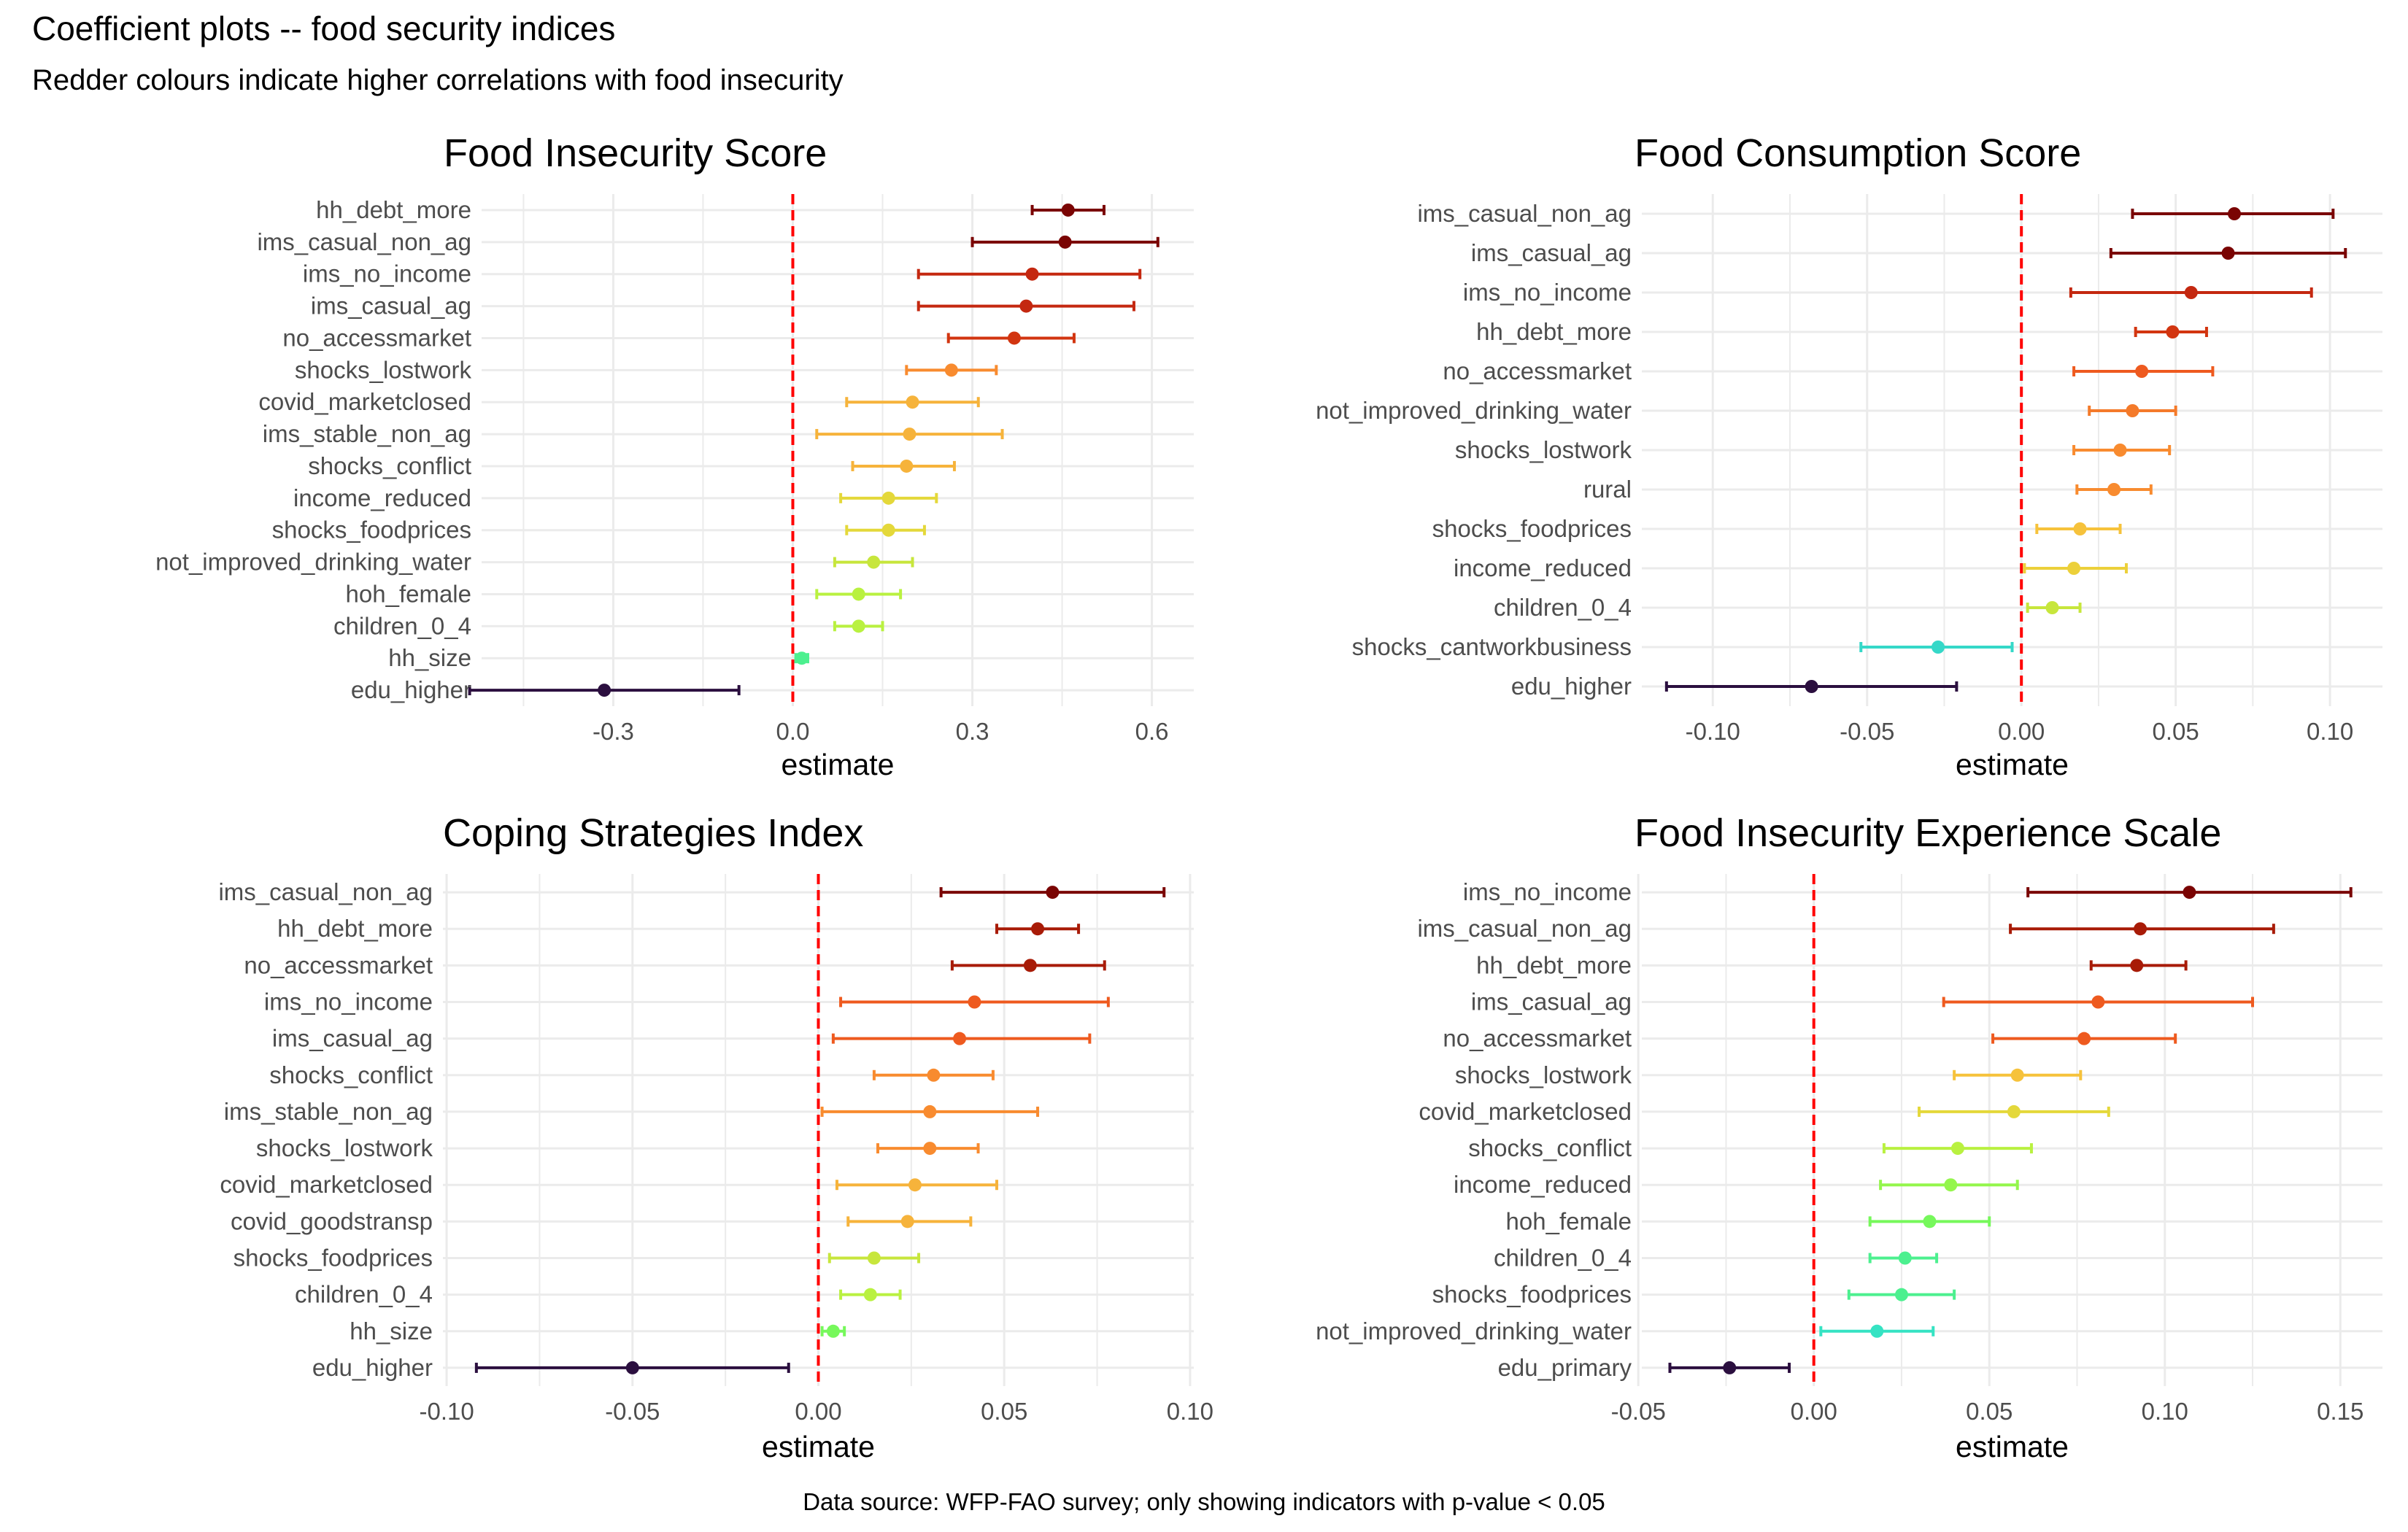  I want to click on coefficient-edu_higher, so click(1812, 687).